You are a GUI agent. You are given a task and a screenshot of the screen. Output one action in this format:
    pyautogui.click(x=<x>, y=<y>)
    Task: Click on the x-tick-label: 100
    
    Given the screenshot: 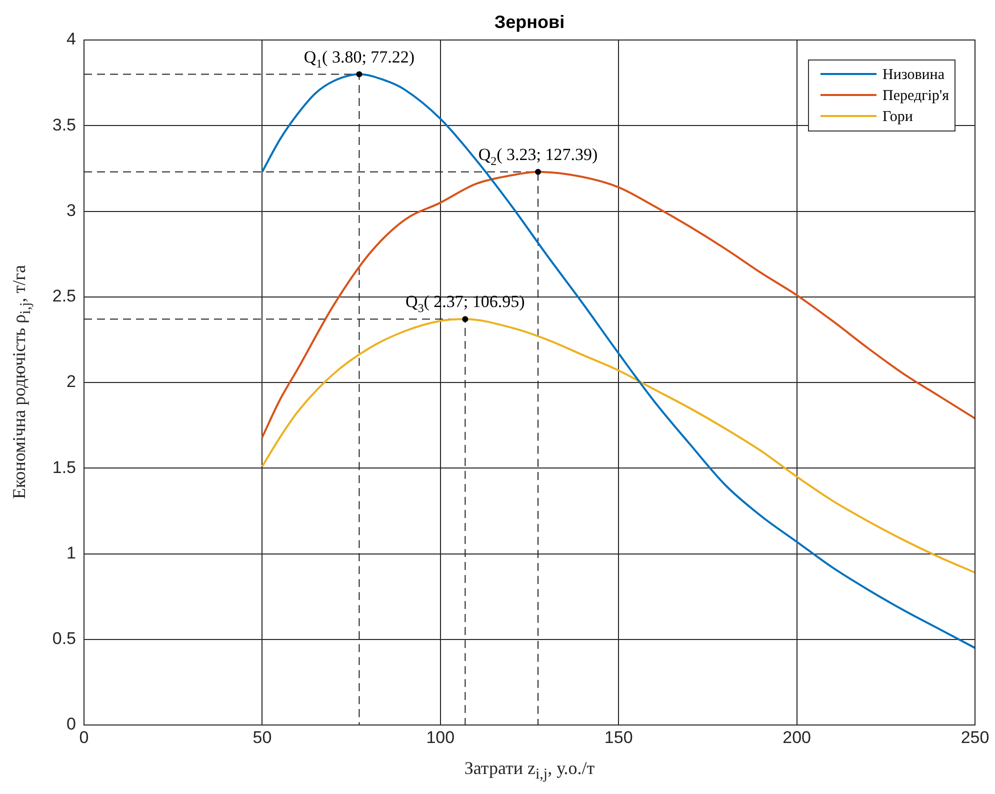 What is the action you would take?
    pyautogui.click(x=440, y=737)
    